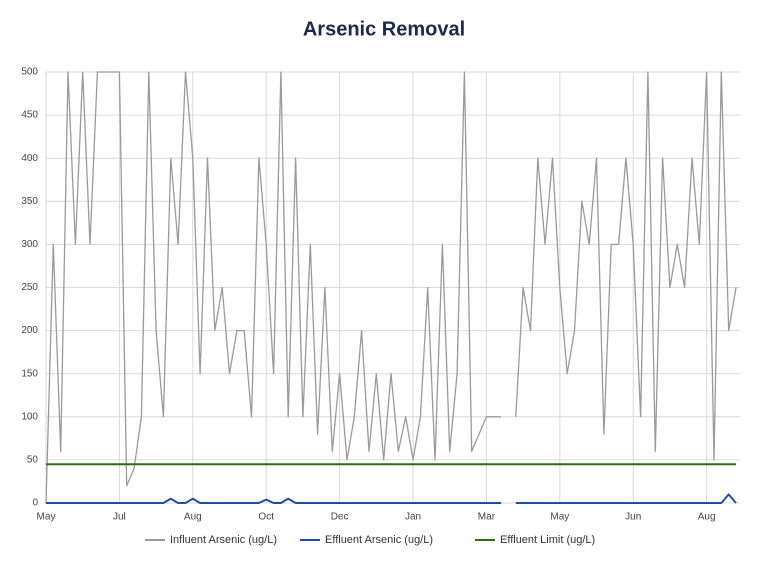 Image resolution: width=768 pixels, height=567 pixels. What do you see at coordinates (384, 29) in the screenshot?
I see `chart-title: Arsenic Removal` at bounding box center [384, 29].